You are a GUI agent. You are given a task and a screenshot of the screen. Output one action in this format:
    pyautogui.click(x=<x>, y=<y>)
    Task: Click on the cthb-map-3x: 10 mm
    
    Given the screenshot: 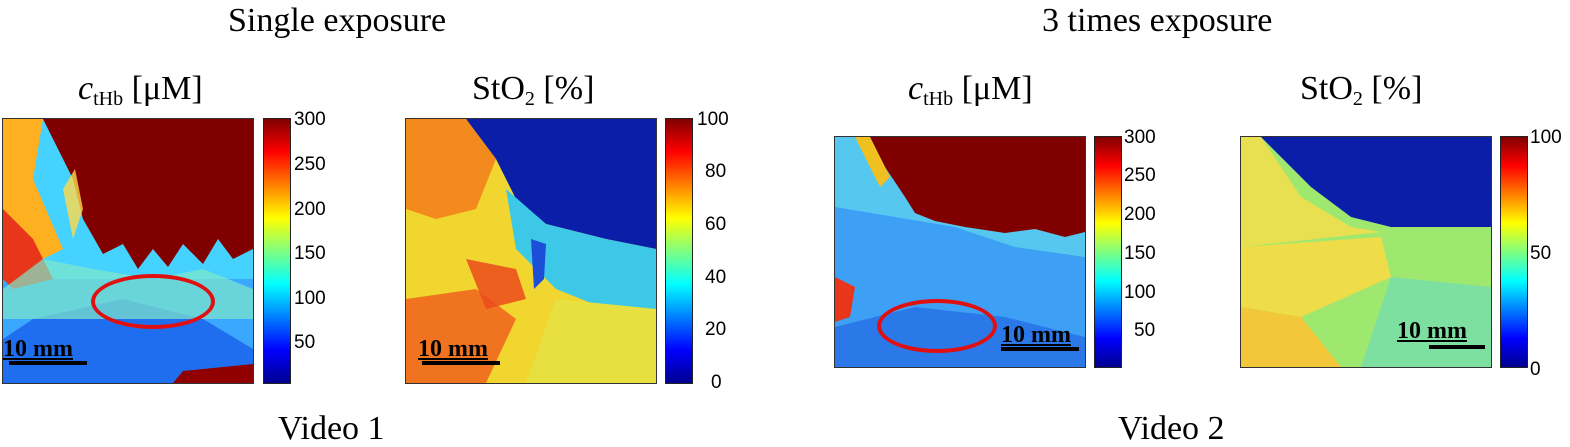 What is the action you would take?
    pyautogui.click(x=960, y=252)
    